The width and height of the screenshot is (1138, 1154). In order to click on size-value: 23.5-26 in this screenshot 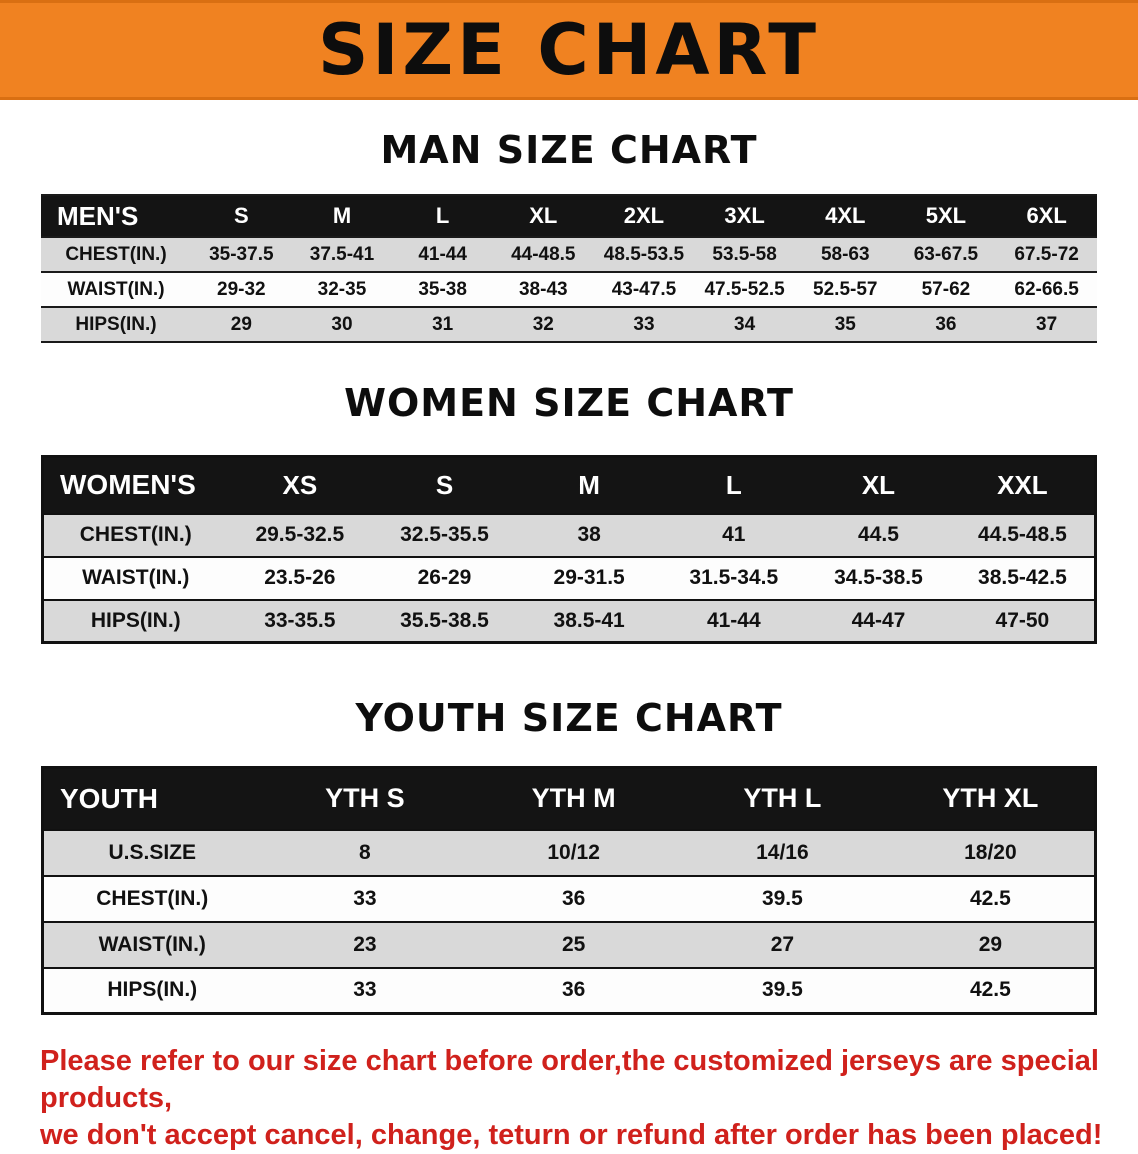, I will do `click(300, 577)`.